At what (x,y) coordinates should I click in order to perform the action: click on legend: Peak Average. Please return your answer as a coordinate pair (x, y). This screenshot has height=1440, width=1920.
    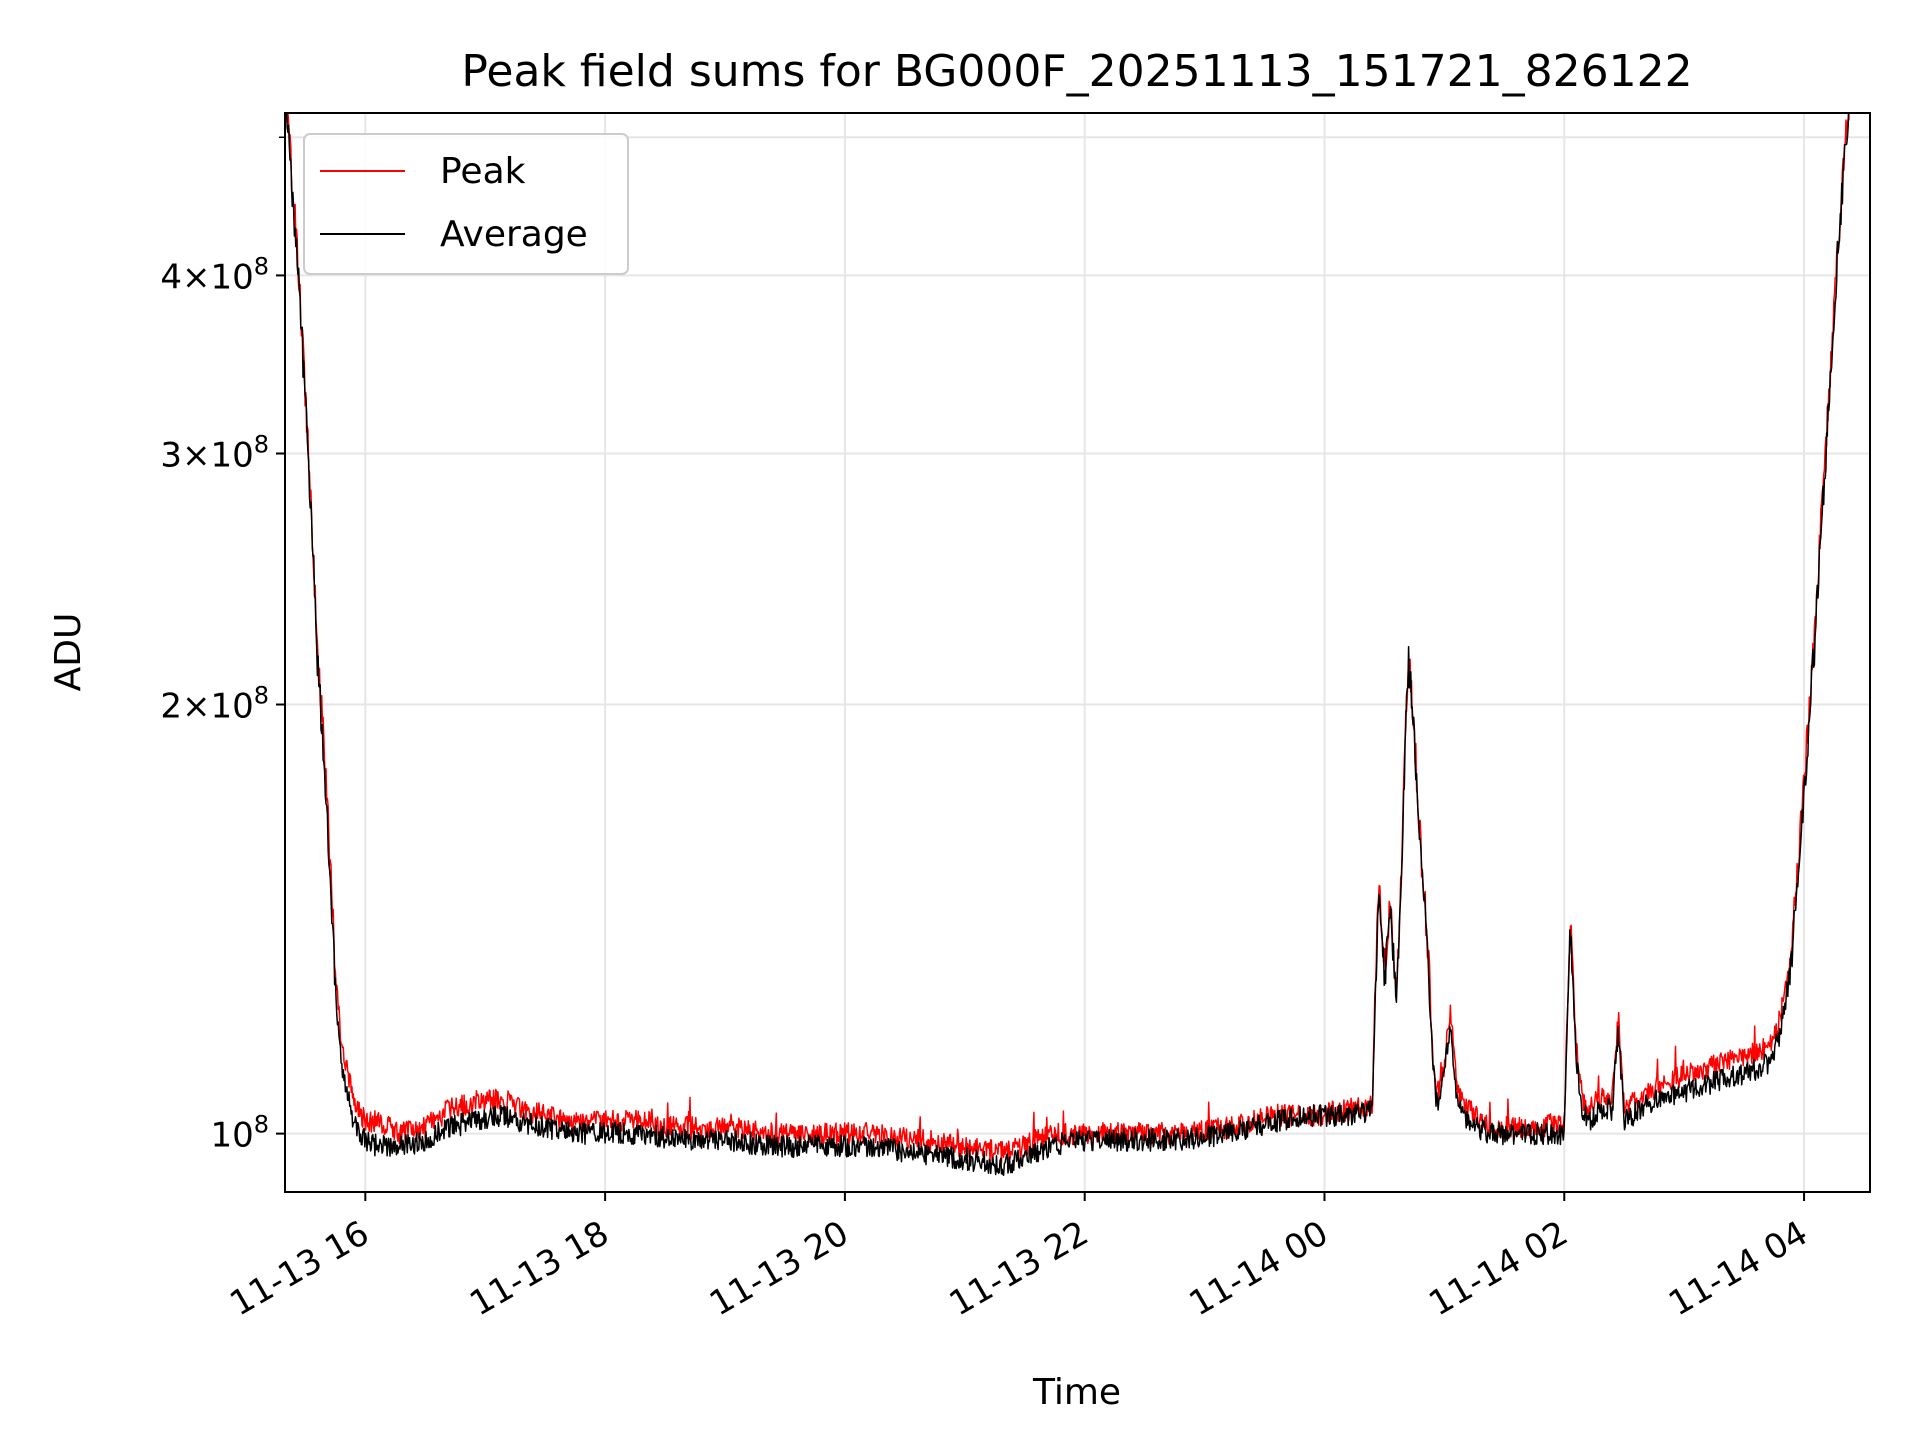
    Looking at the image, I should click on (466, 204).